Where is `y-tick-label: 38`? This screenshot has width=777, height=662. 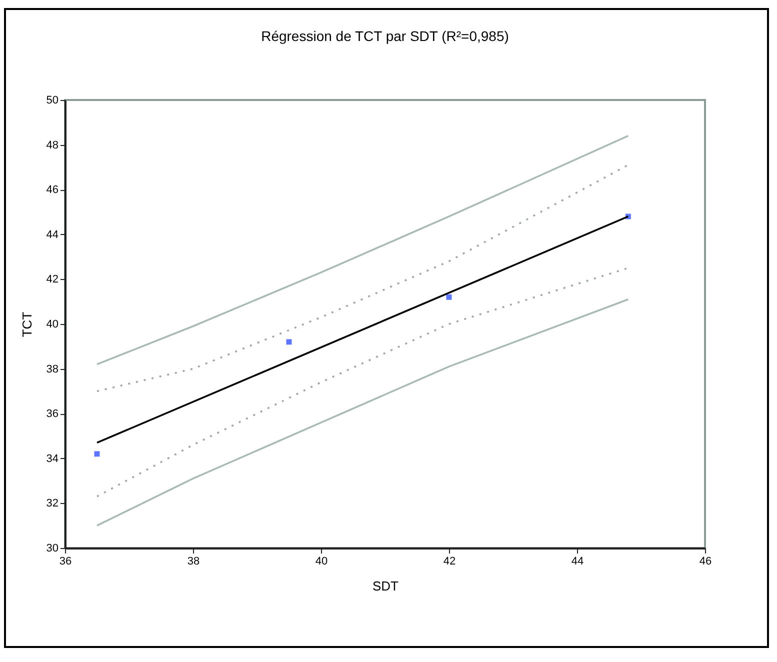
y-tick-label: 38 is located at coordinates (52, 369).